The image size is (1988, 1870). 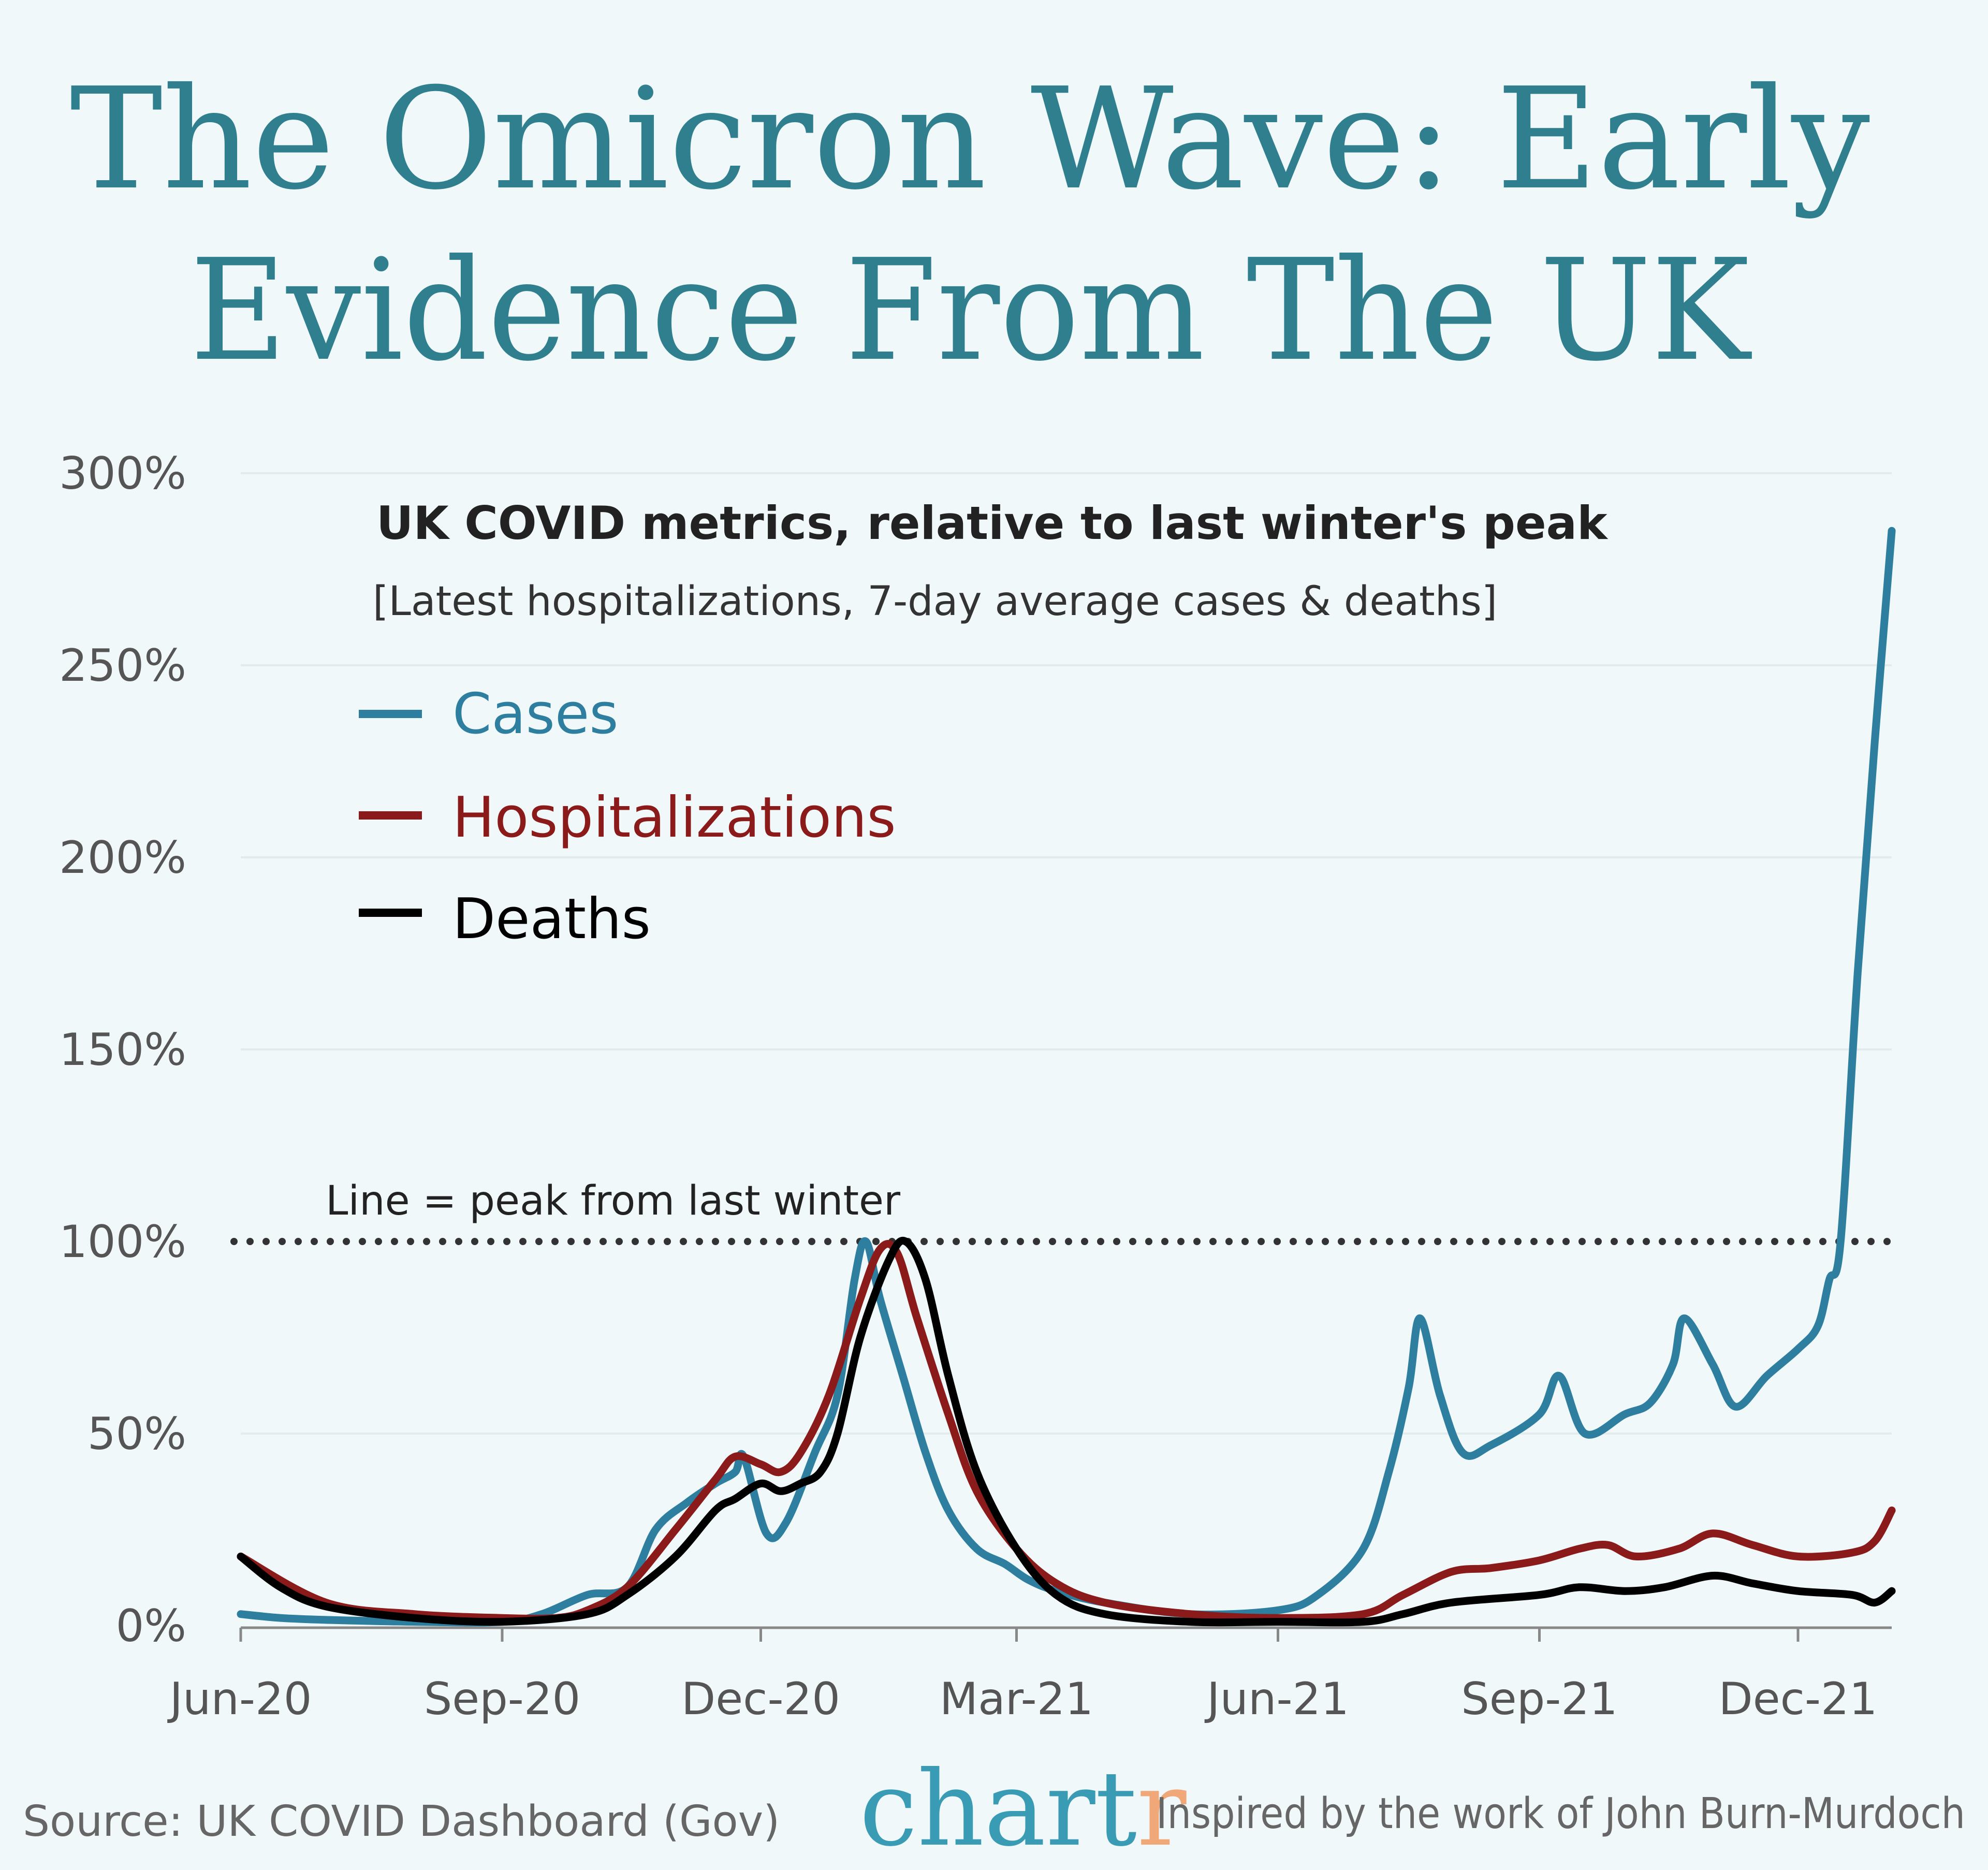 I want to click on x-tick-label: Dec-21, so click(x=1798, y=1699).